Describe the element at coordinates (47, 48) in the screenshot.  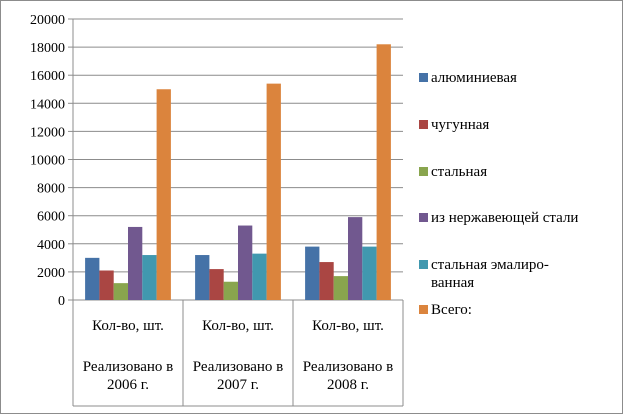
I see `y-tick-label: 18000` at that location.